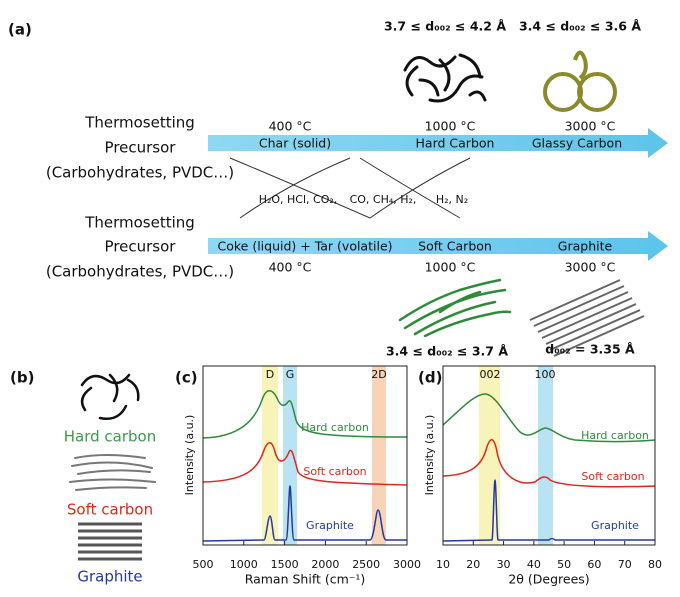 The image size is (680, 597). What do you see at coordinates (655, 564) in the screenshot?
I see `x-tick-label: 80` at bounding box center [655, 564].